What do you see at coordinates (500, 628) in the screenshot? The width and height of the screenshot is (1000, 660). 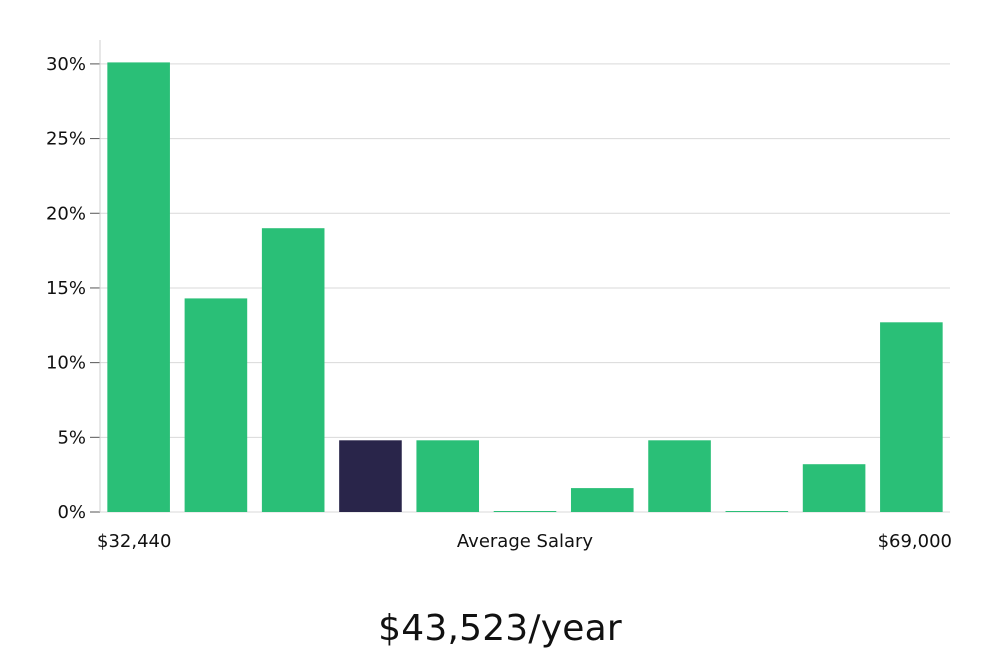 I see `average-salary-value: $43,523/year` at bounding box center [500, 628].